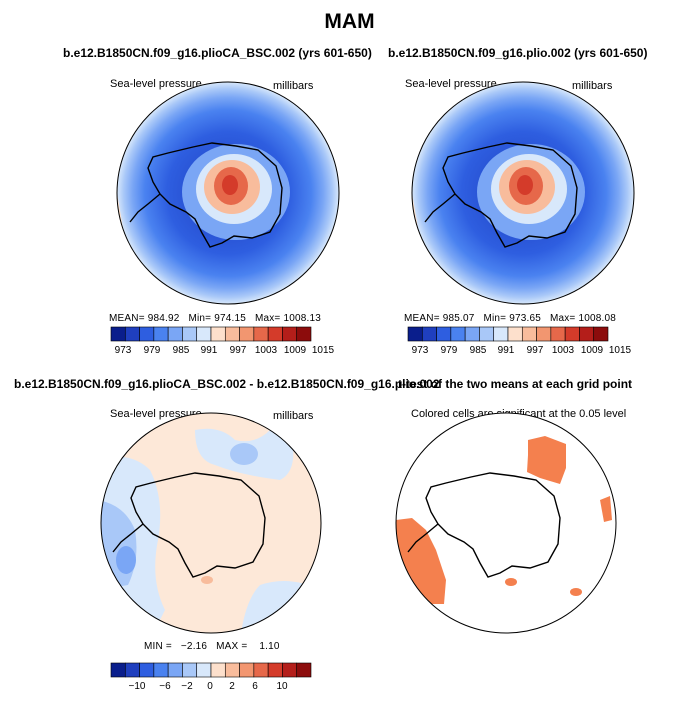 The height and width of the screenshot is (717, 699). I want to click on panel-1-stats: MEAN= 984.92 Min= 974.15 Max= 1008.13, so click(215, 318).